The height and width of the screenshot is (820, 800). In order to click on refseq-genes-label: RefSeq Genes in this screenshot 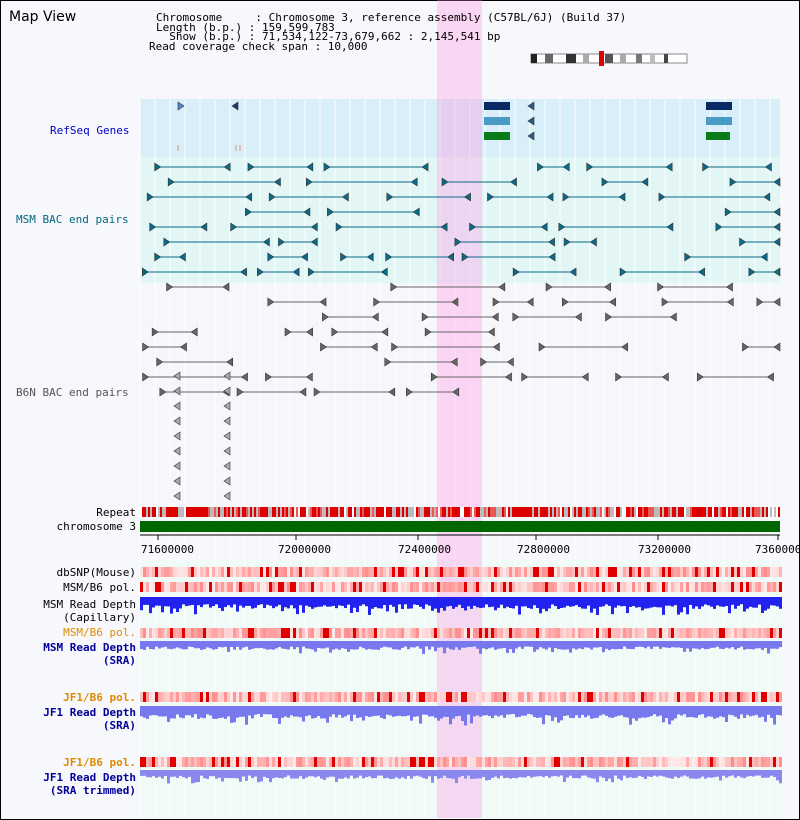, I will do `click(90, 130)`.